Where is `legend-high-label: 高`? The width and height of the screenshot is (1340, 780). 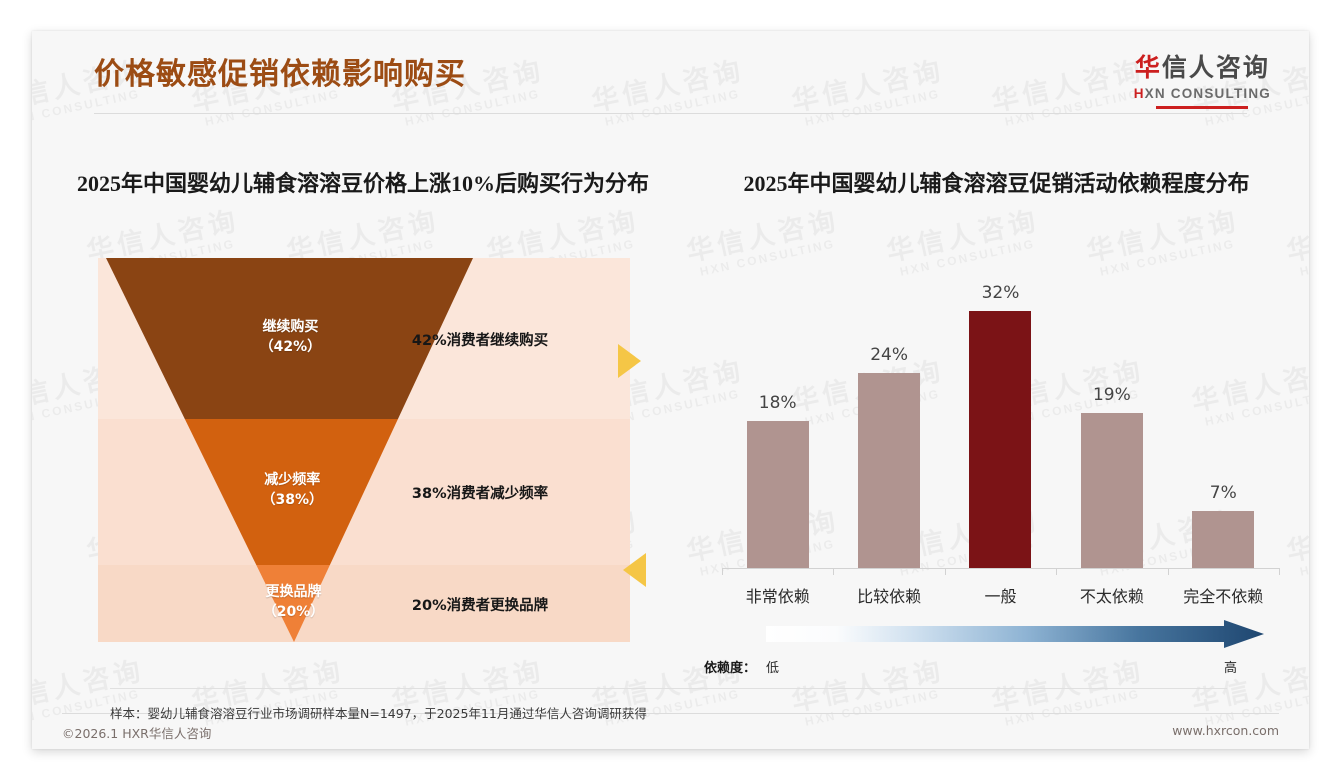
legend-high-label: 高 is located at coordinates (1231, 668).